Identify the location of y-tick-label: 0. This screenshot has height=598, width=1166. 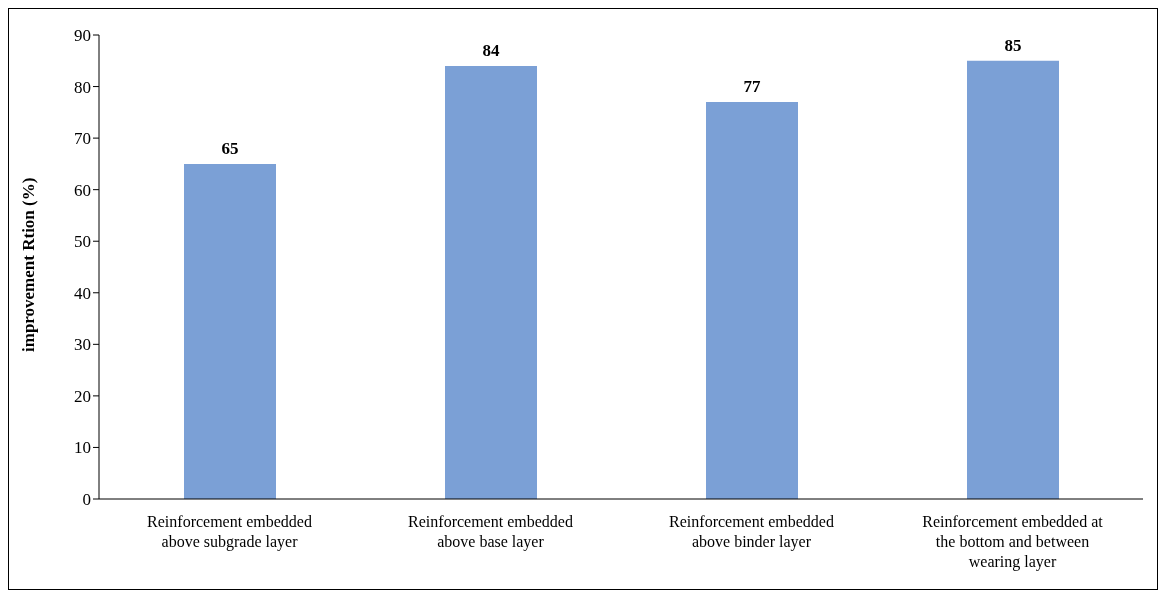
(86, 500).